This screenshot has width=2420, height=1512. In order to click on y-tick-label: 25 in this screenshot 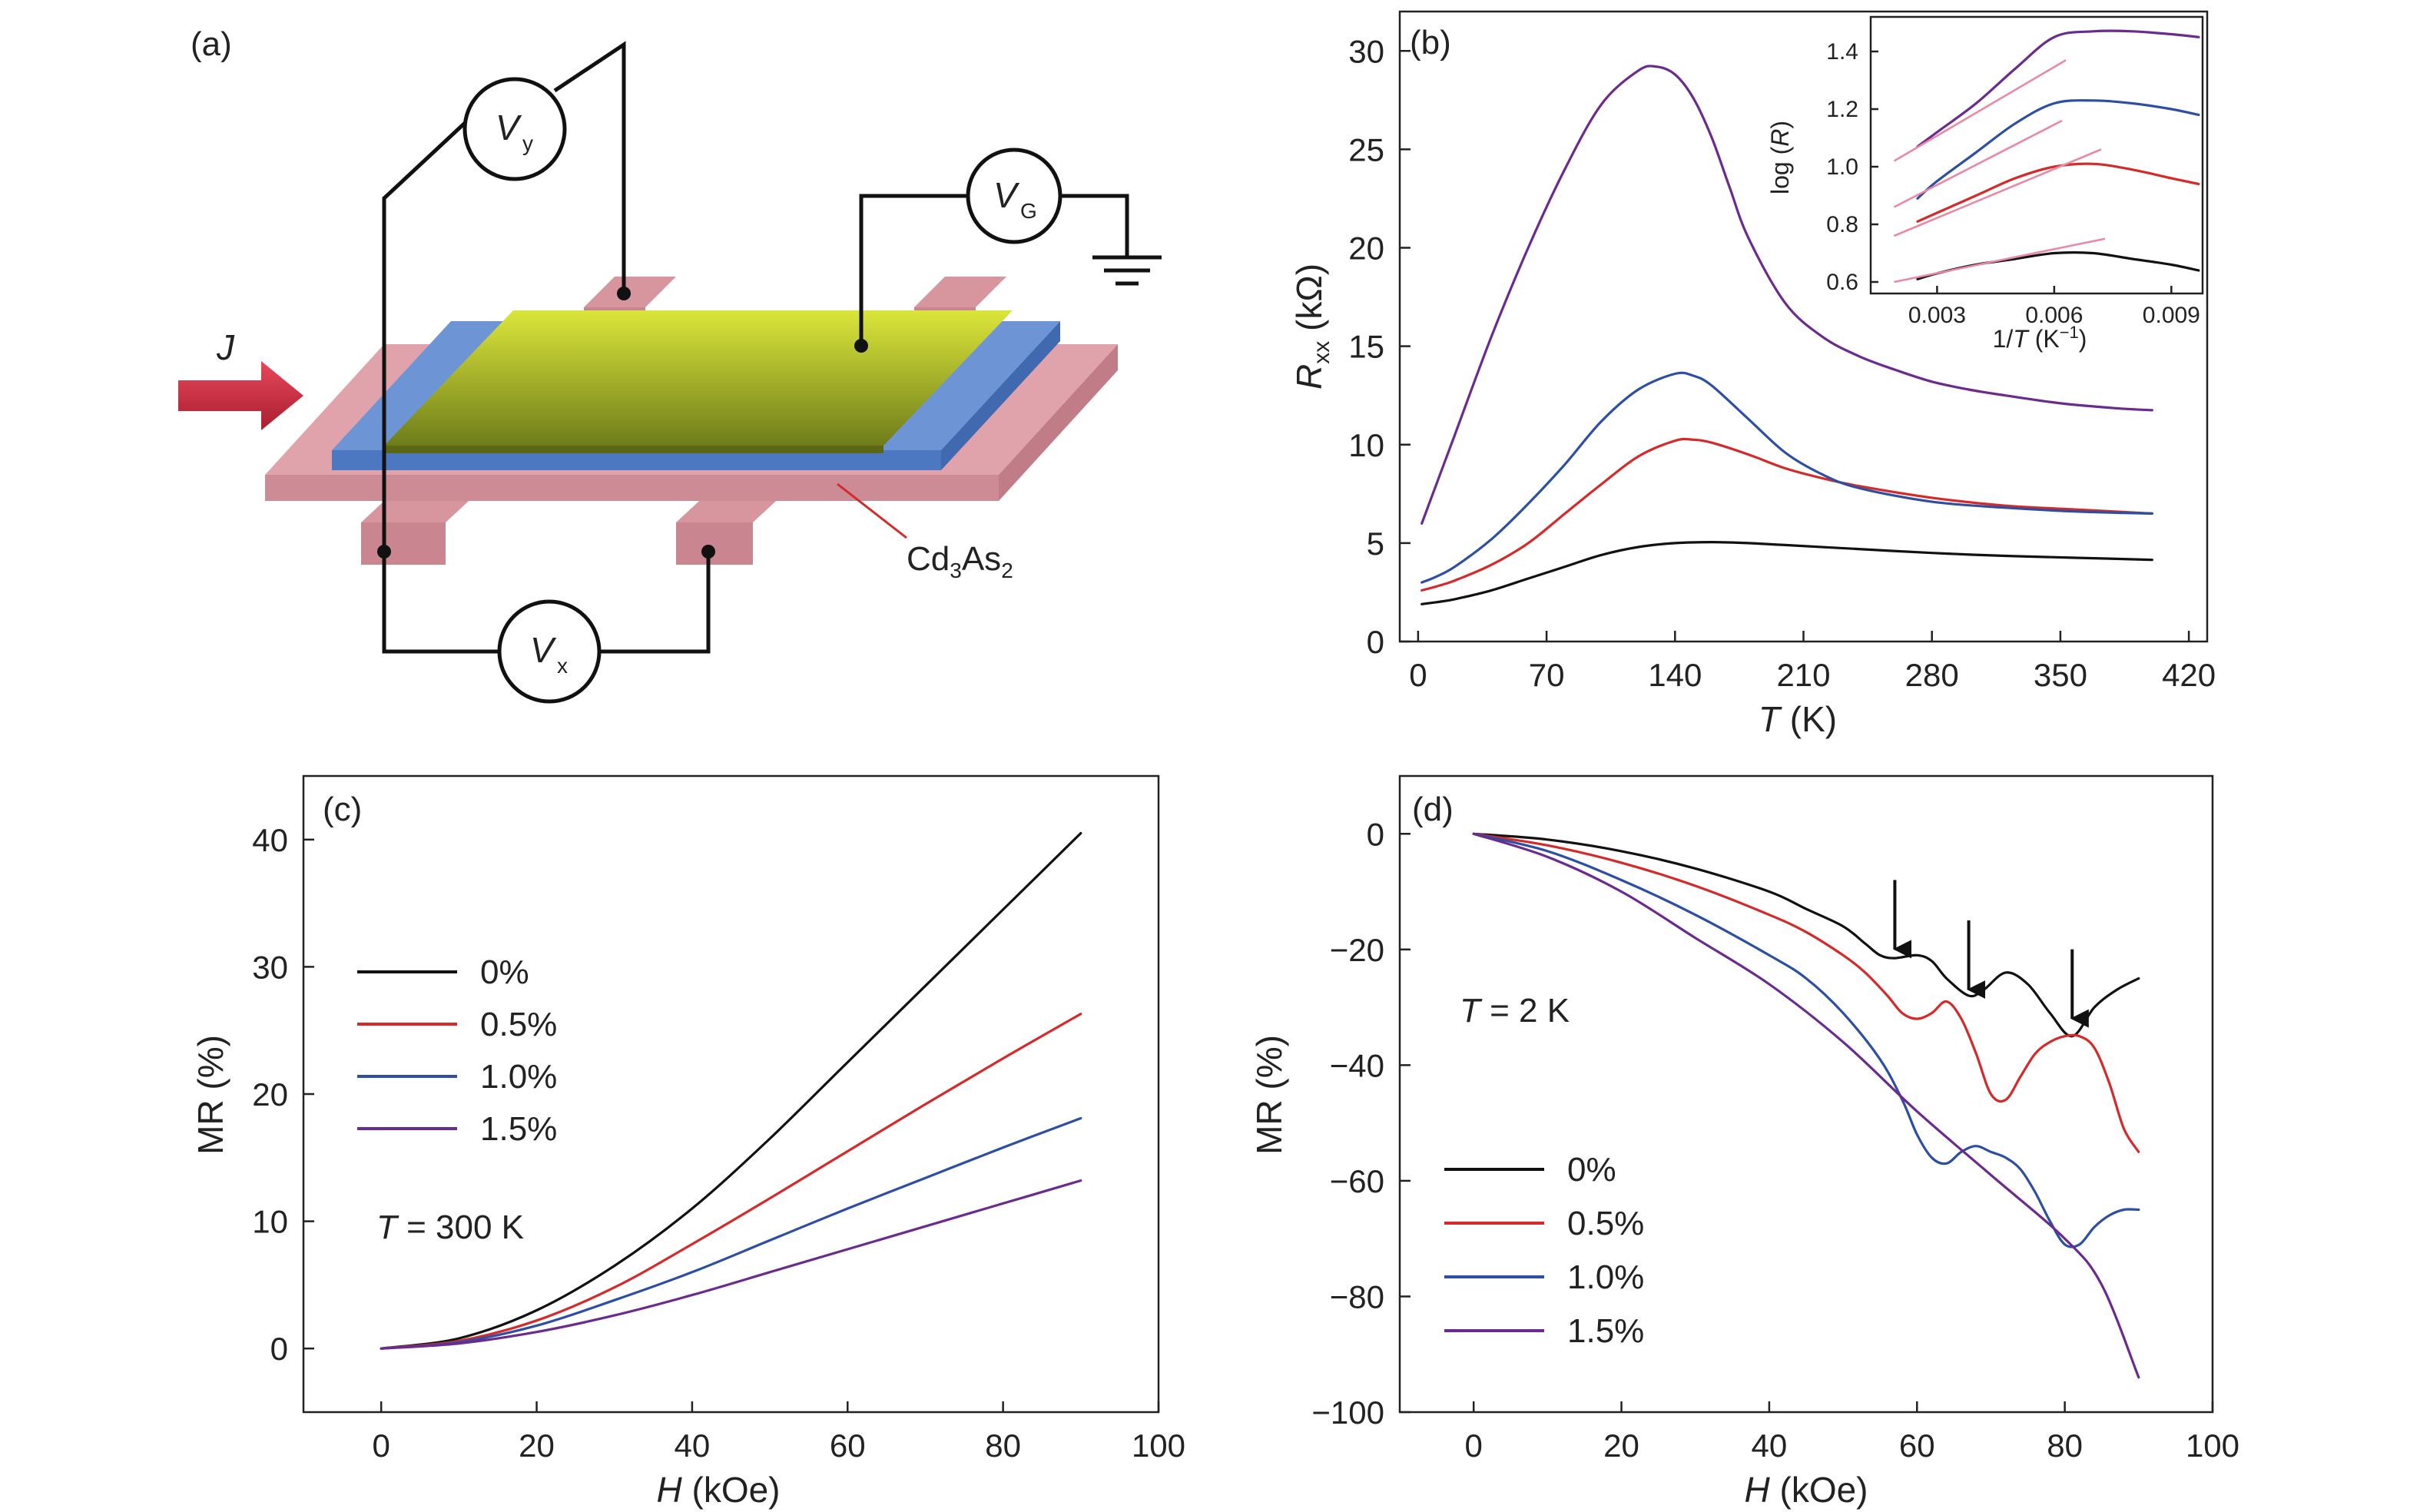, I will do `click(1366, 149)`.